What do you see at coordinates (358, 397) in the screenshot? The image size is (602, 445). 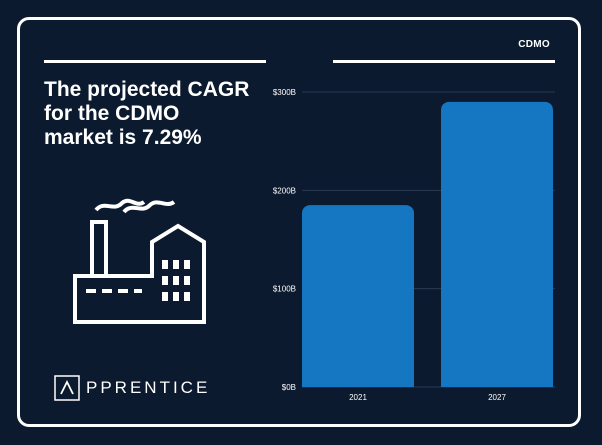 I see `x-tick-label: 2021` at bounding box center [358, 397].